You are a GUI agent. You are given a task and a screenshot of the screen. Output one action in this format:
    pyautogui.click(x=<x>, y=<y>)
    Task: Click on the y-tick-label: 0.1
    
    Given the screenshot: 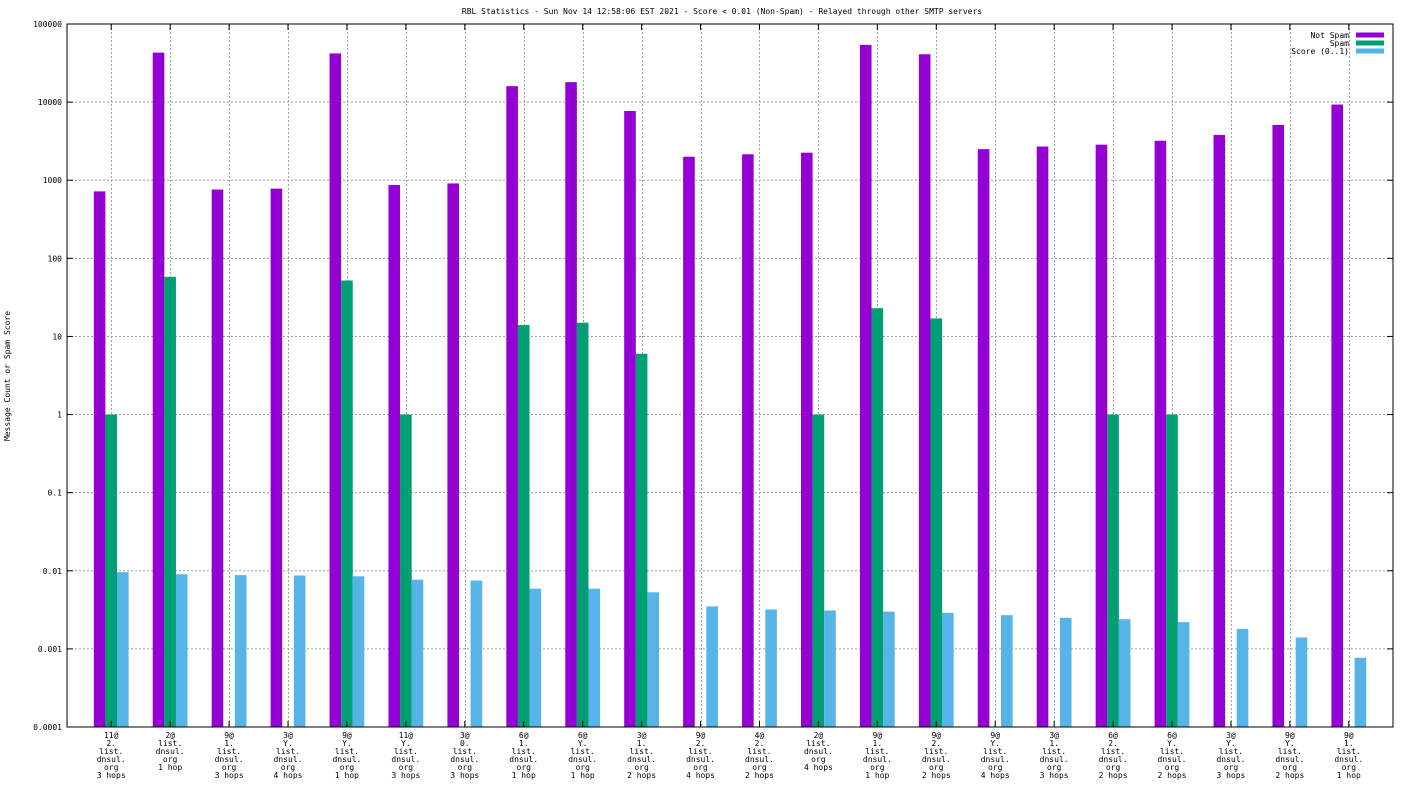 What is the action you would take?
    pyautogui.click(x=55, y=493)
    